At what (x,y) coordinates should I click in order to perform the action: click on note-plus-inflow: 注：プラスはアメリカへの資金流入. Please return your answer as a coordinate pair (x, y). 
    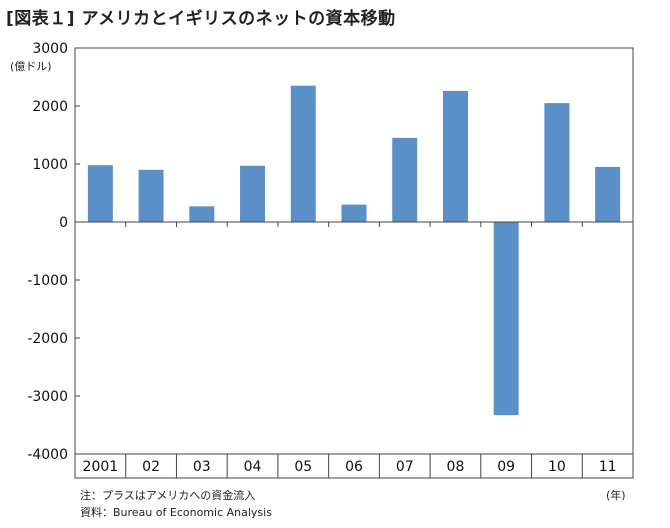
    Looking at the image, I should click on (168, 495).